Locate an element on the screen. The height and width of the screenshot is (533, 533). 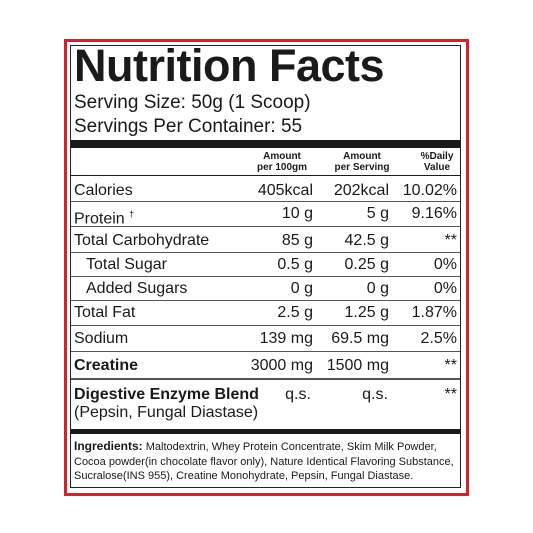
servings-per-container: Servings Per Container: 55 is located at coordinates (188, 126).